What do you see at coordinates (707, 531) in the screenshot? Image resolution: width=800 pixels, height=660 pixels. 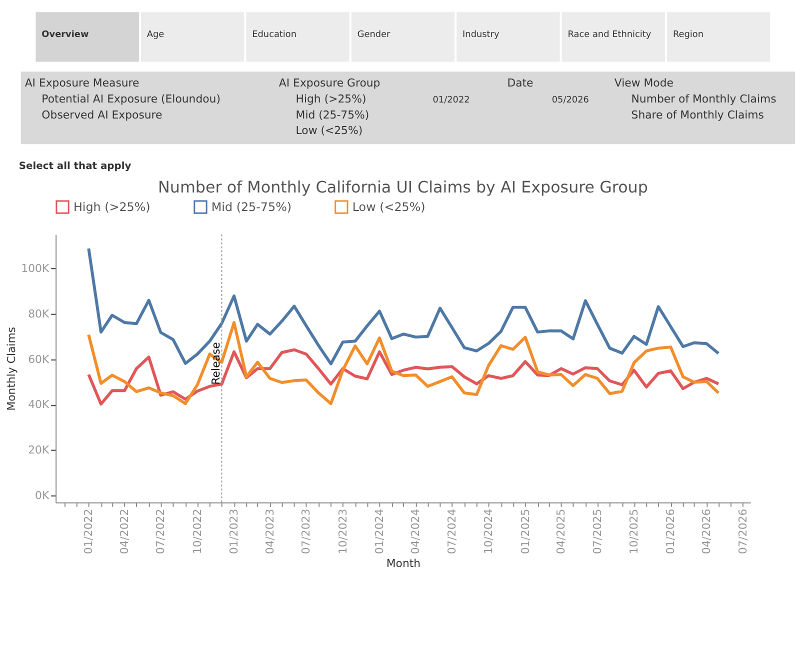 I see `x-tick-label: 04/2026` at bounding box center [707, 531].